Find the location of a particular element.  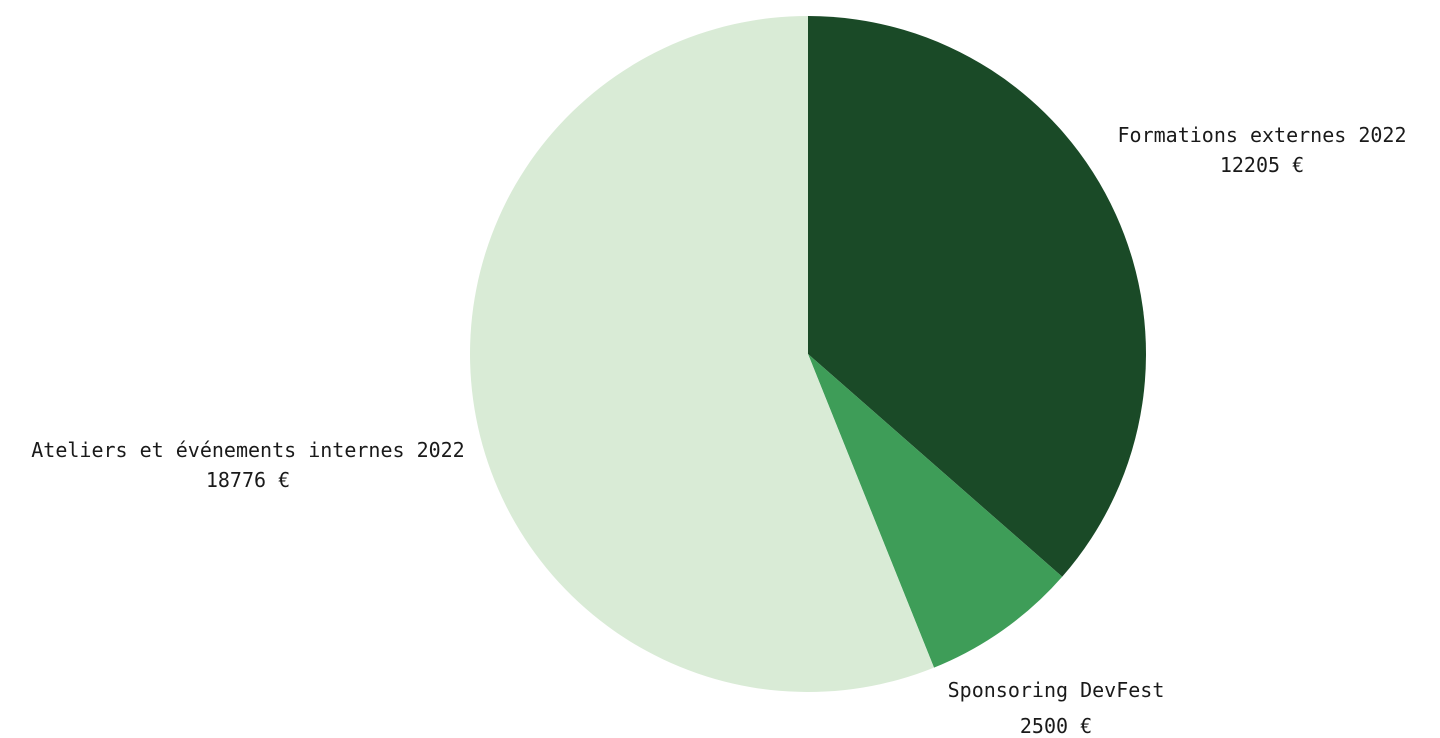

slice-value-label-1: 2500 € is located at coordinates (1056, 726).